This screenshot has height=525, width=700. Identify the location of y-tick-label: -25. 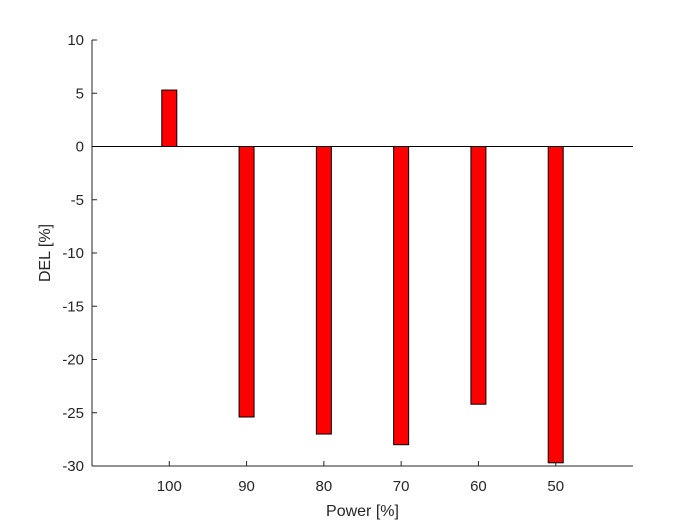
(73, 413).